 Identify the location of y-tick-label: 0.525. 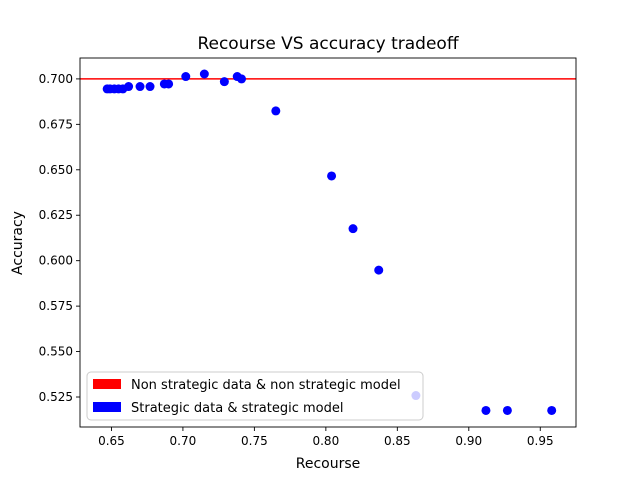
(56, 397).